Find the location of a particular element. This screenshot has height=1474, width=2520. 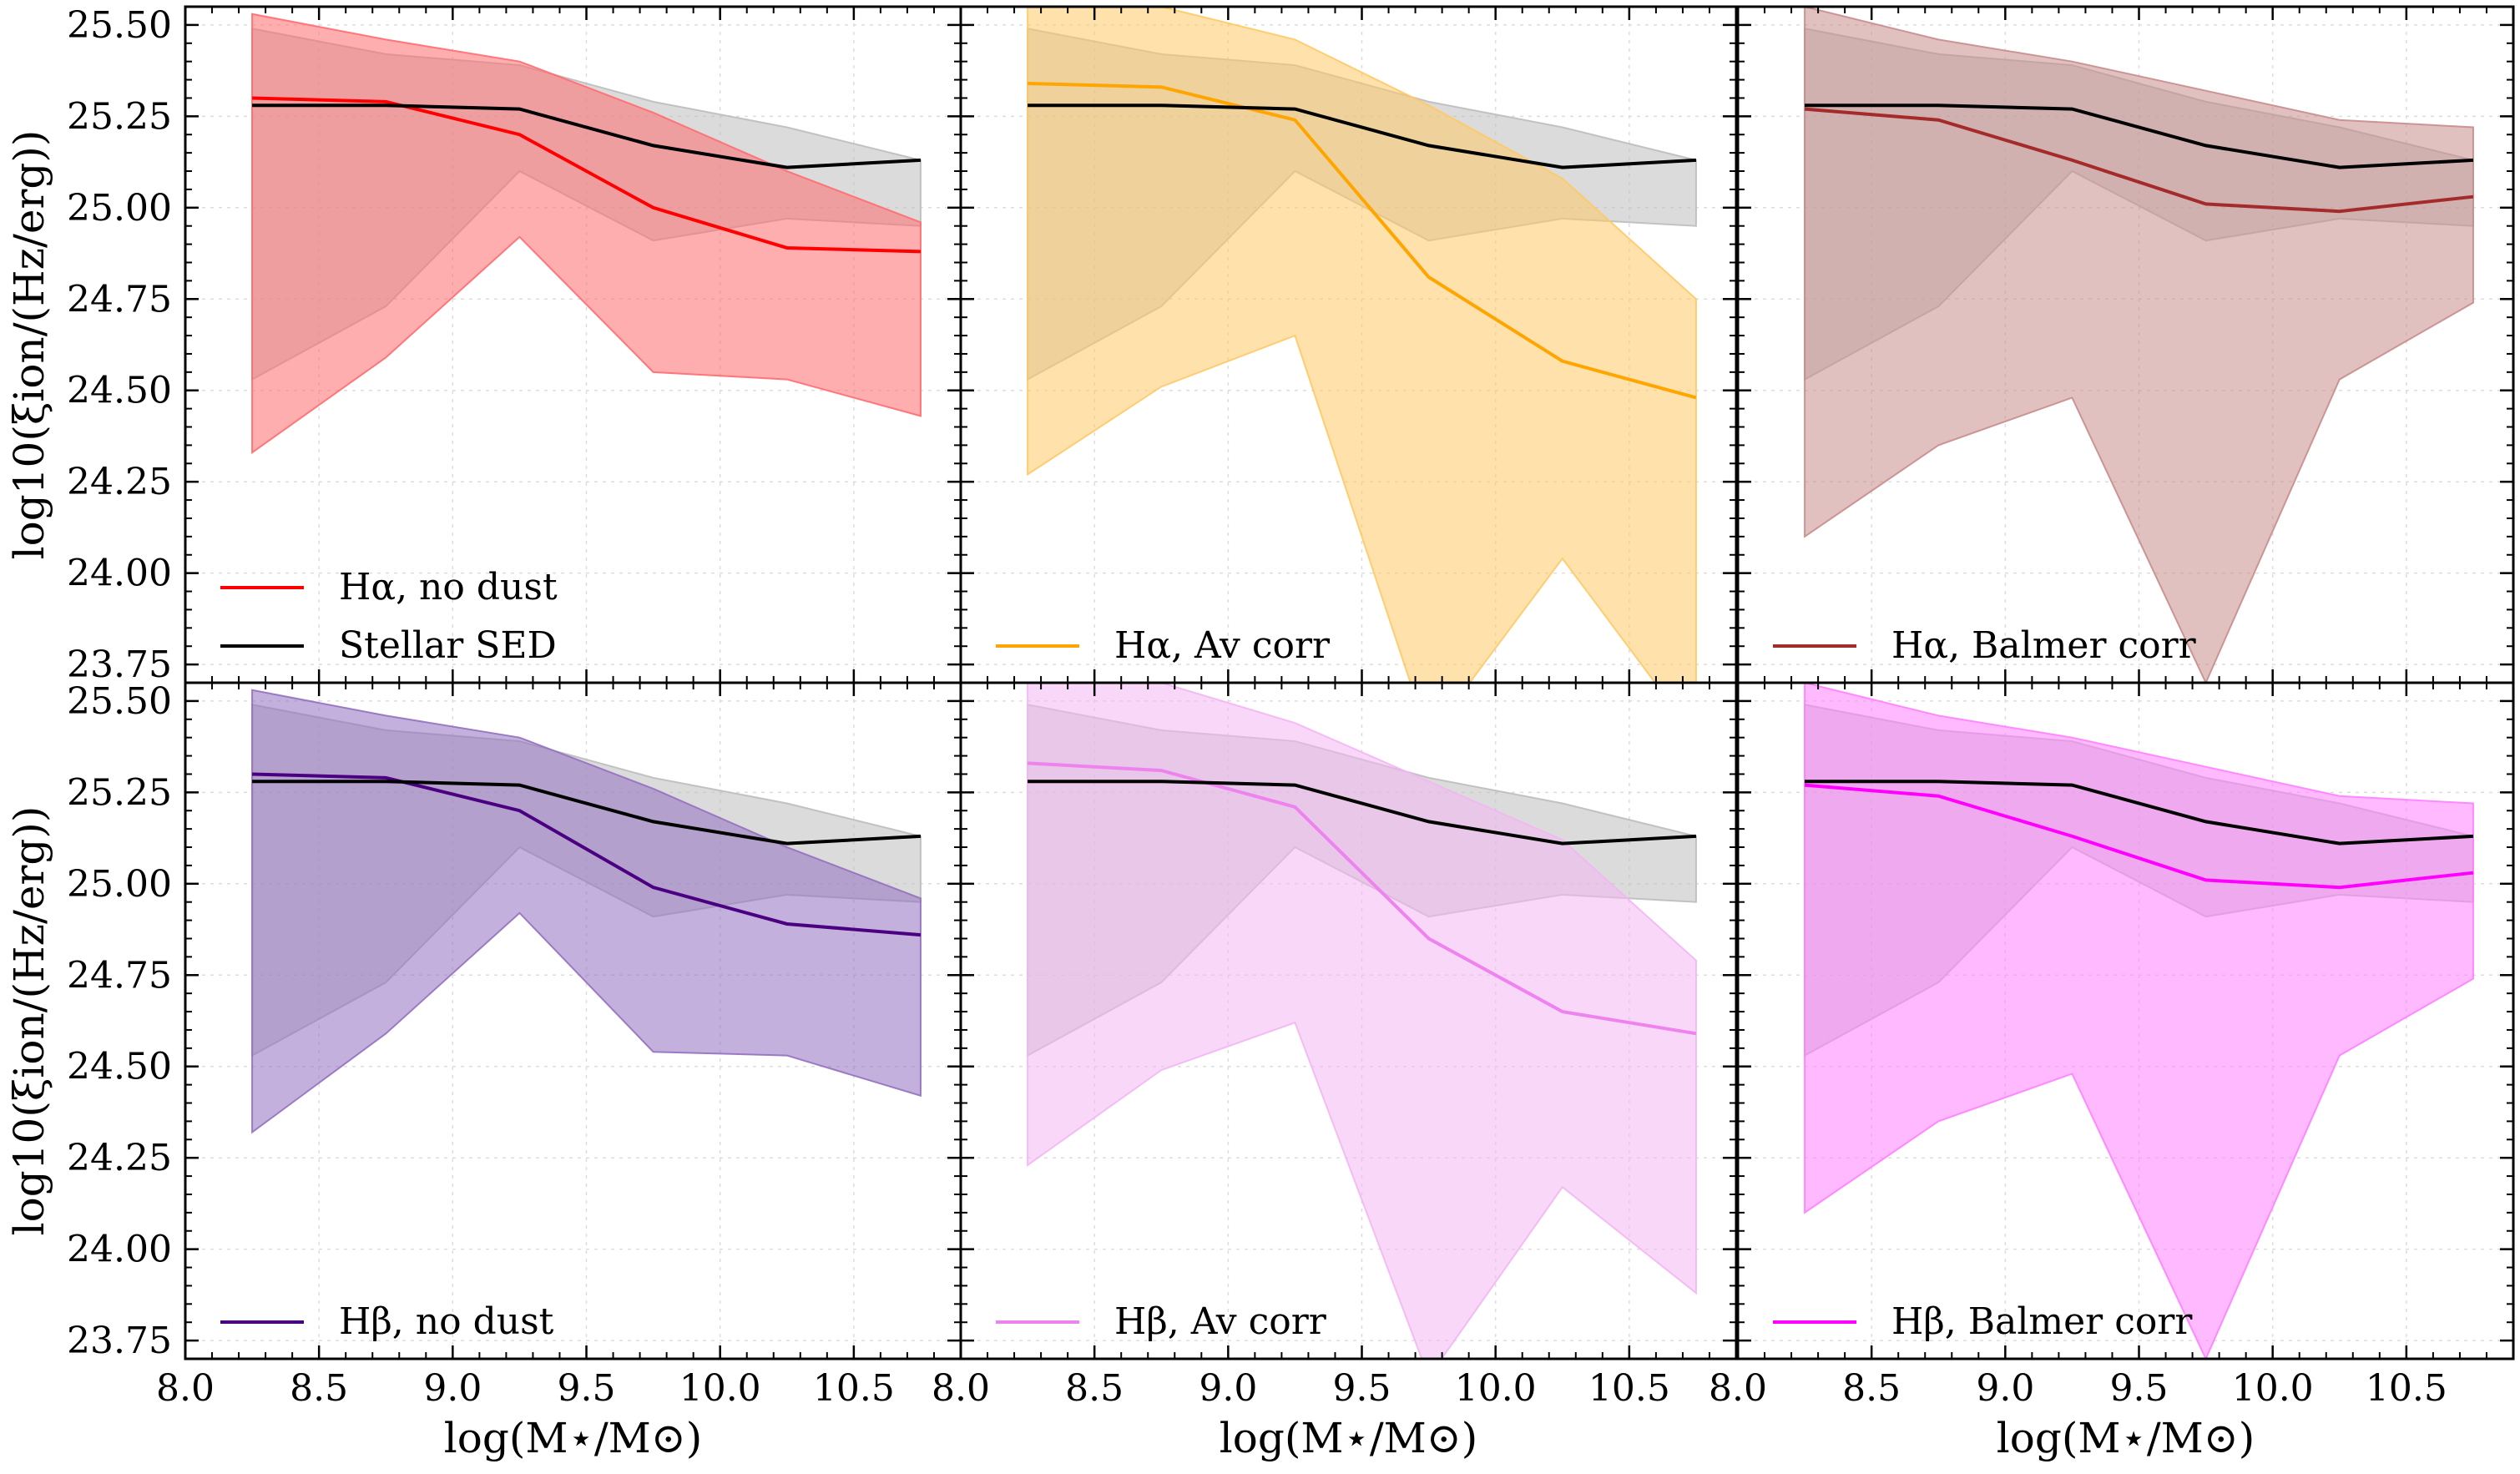

legend-label: Hβ, Av corr is located at coordinates (1220, 1321).